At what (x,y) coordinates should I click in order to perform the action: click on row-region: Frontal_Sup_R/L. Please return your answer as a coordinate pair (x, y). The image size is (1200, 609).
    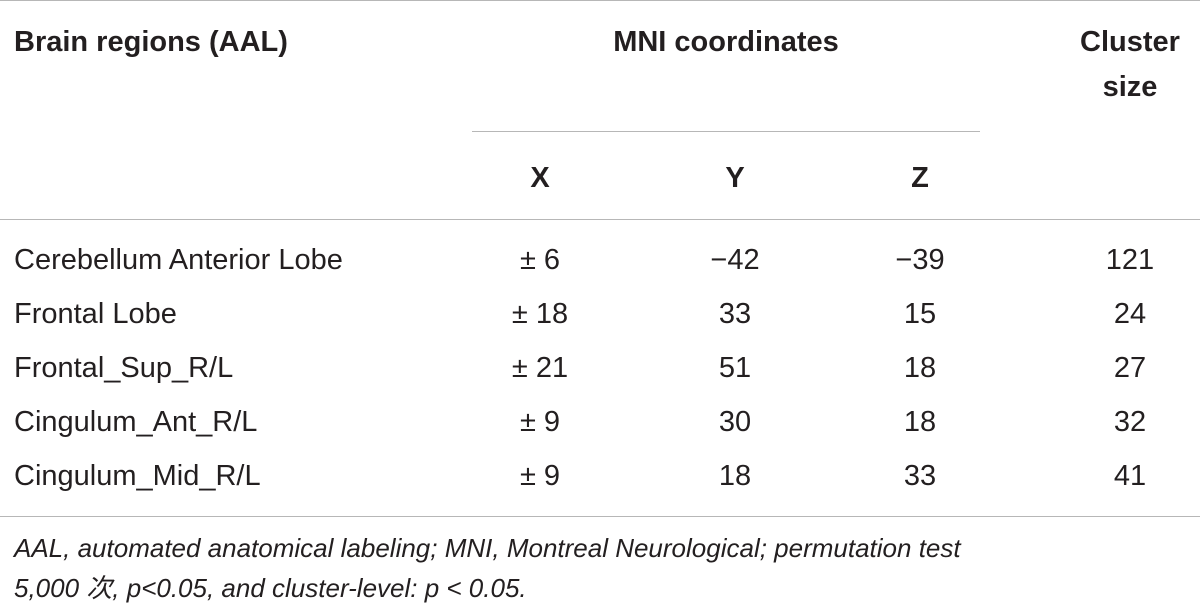
    Looking at the image, I should click on (124, 368).